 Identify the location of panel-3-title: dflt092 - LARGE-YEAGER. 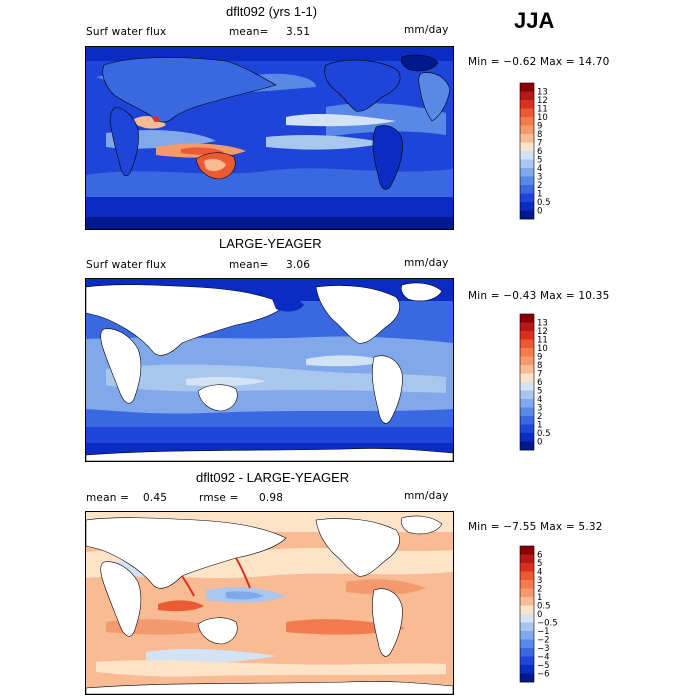
(273, 477).